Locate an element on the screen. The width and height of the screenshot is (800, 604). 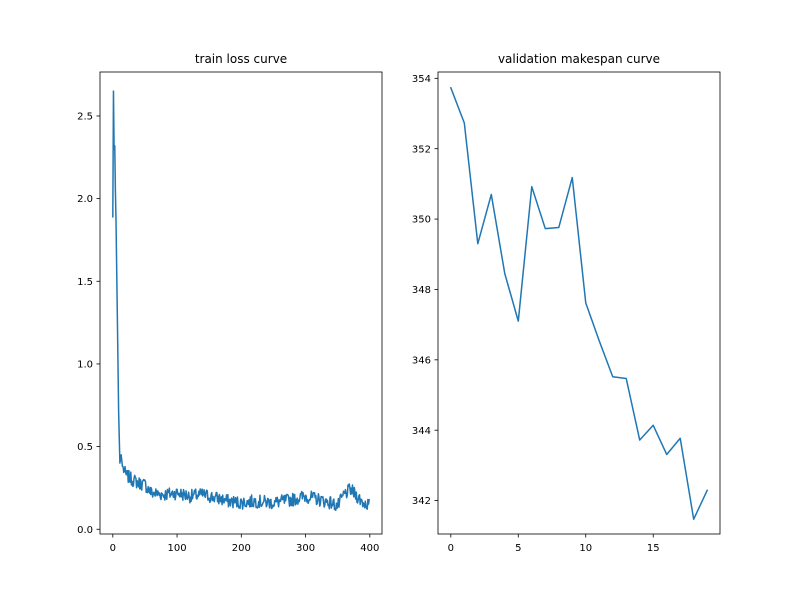
train-loss-xtick-label: 200 is located at coordinates (241, 548).